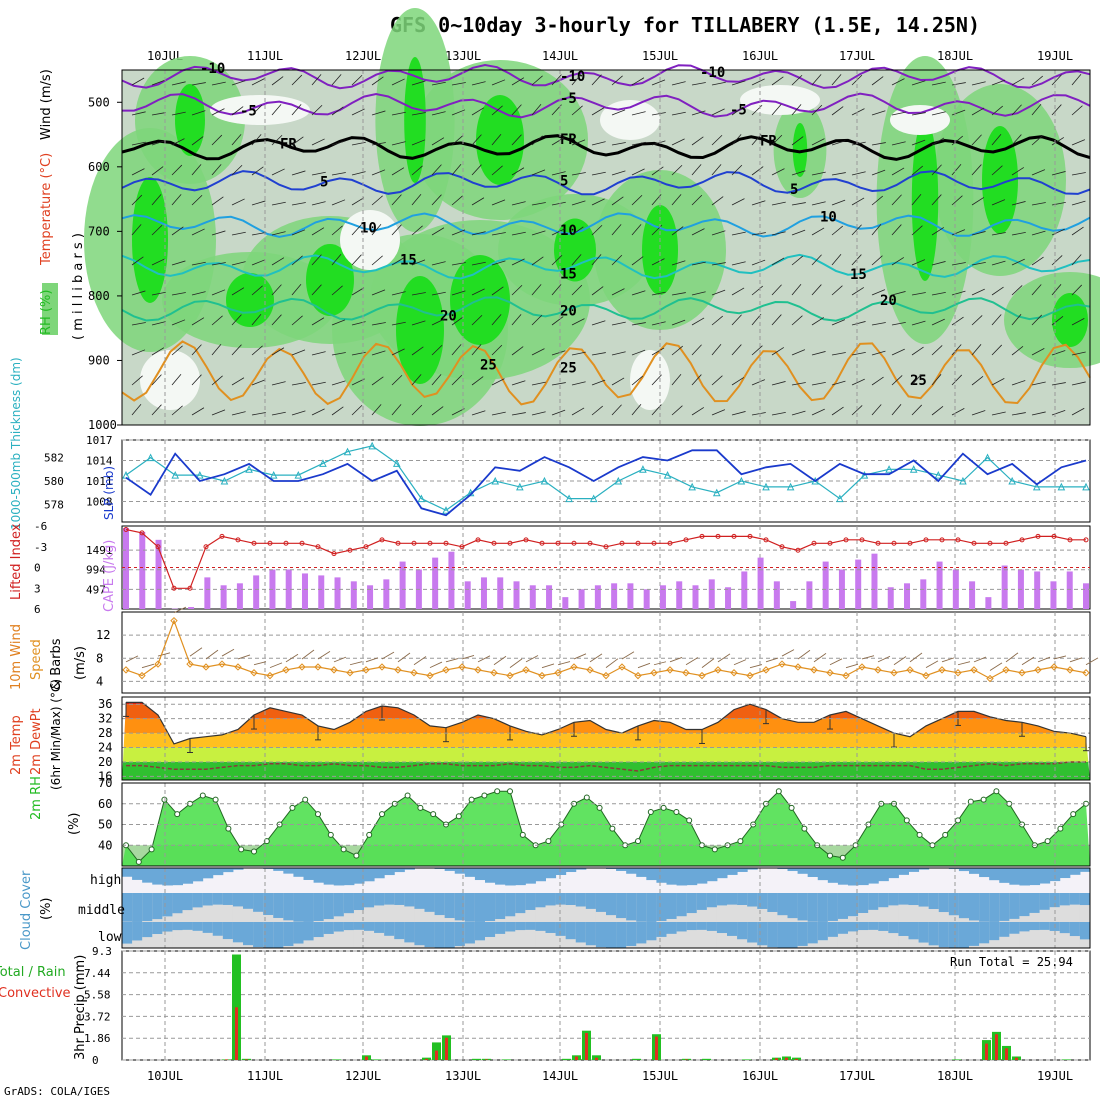 The image size is (1100, 1100). I want to click on contour--10, so click(606, 76).